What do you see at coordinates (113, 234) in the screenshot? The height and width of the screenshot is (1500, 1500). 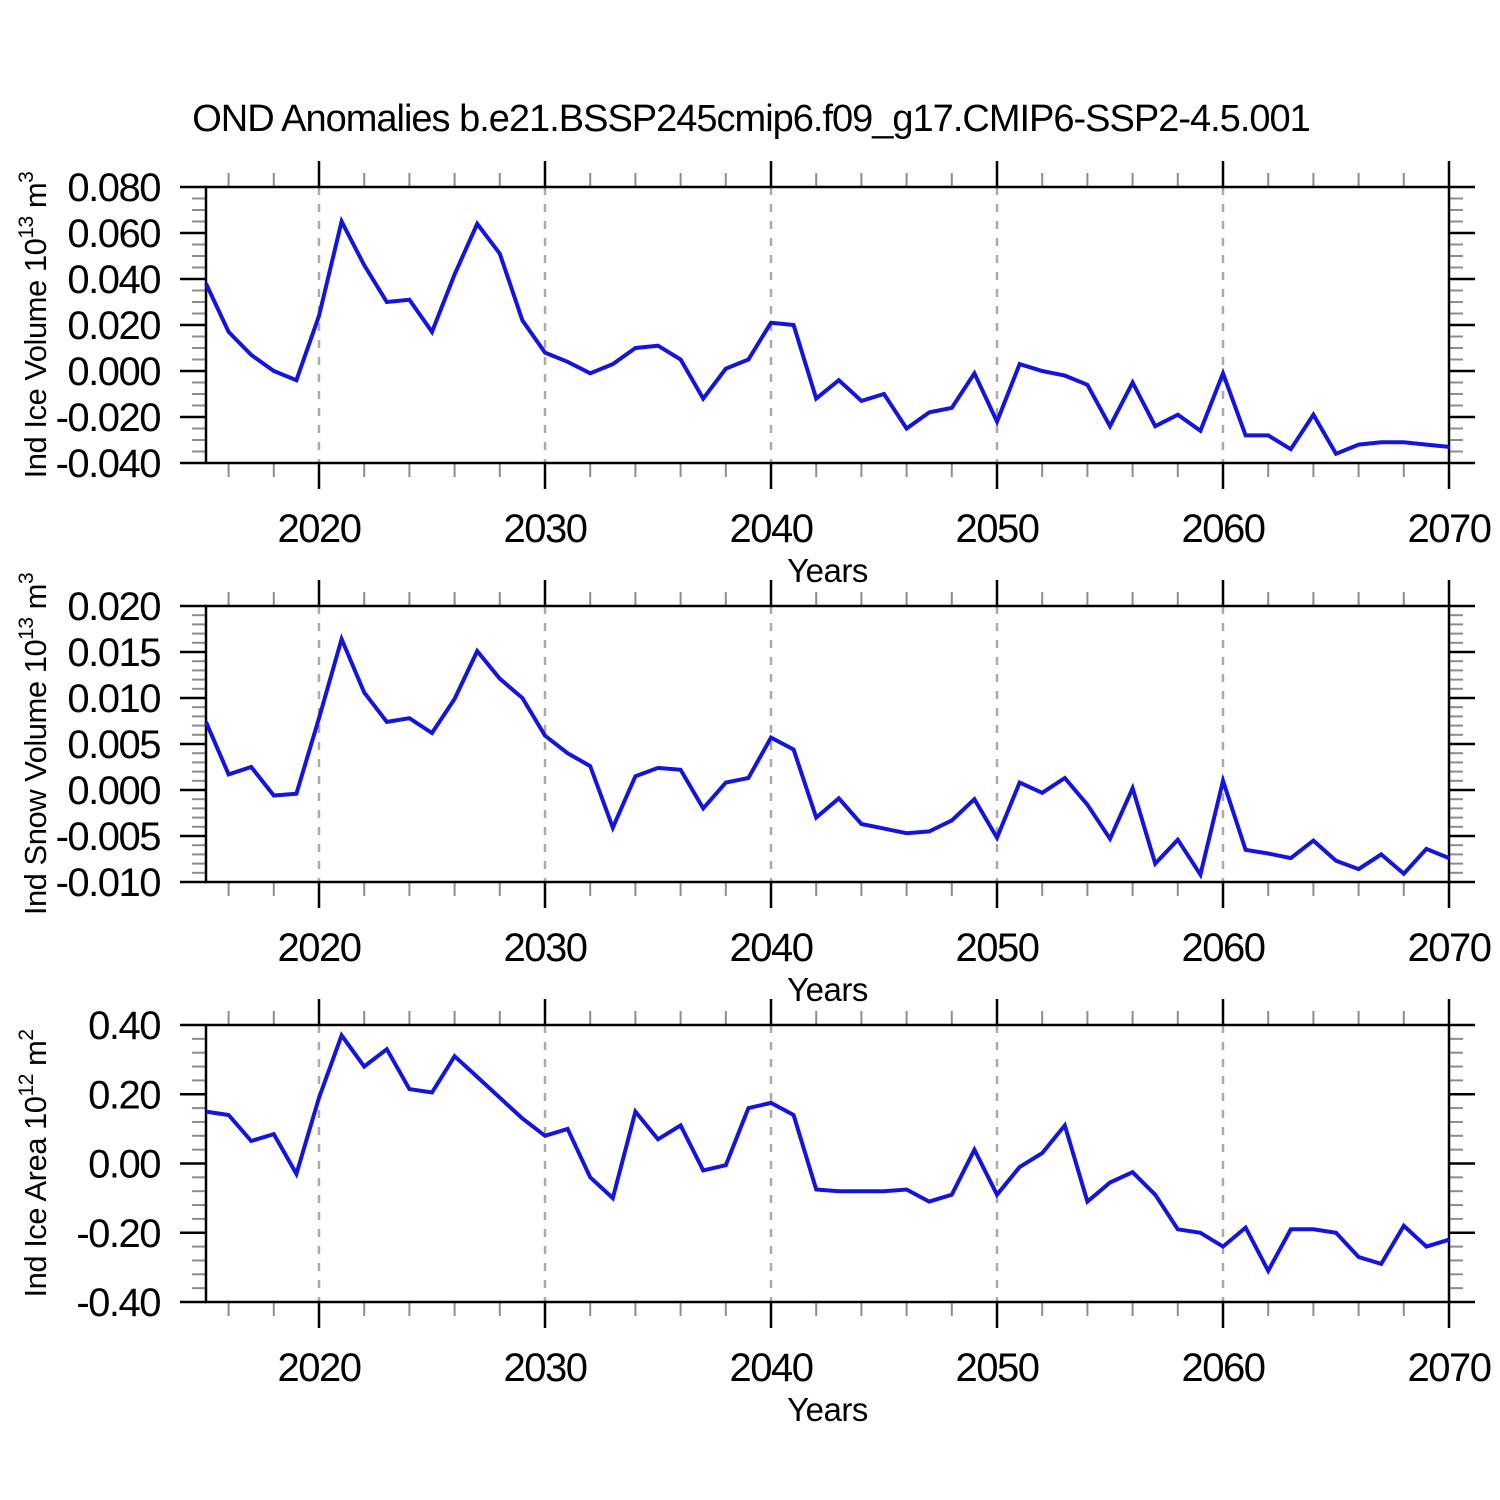 I see `y-tick-label: 0.060` at bounding box center [113, 234].